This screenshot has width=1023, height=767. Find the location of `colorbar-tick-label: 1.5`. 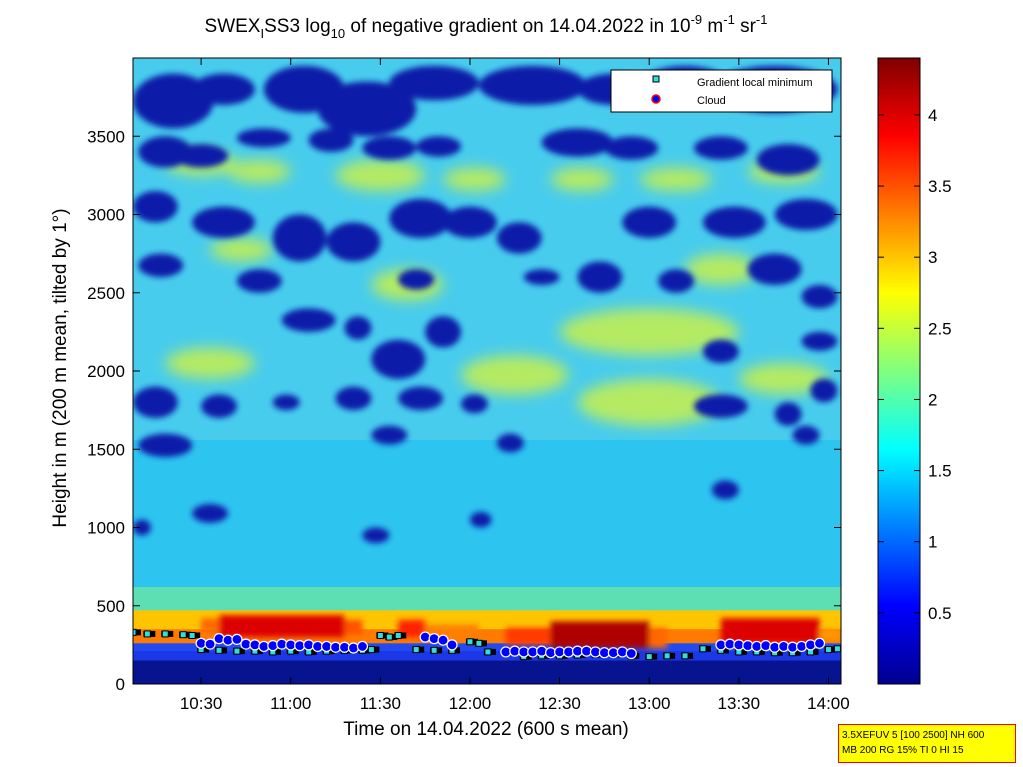

colorbar-tick-label: 1.5 is located at coordinates (940, 471).